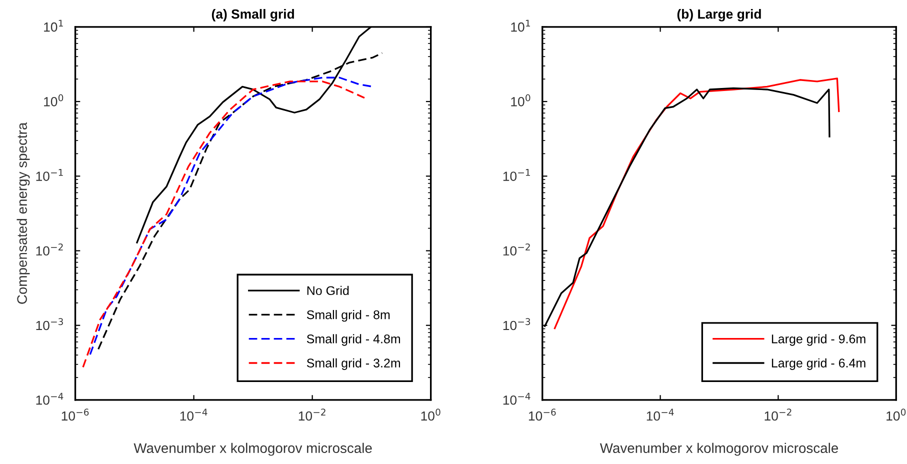 Image resolution: width=907 pixels, height=464 pixels. I want to click on y-axis-title: Compensated energy spectra, so click(23, 213).